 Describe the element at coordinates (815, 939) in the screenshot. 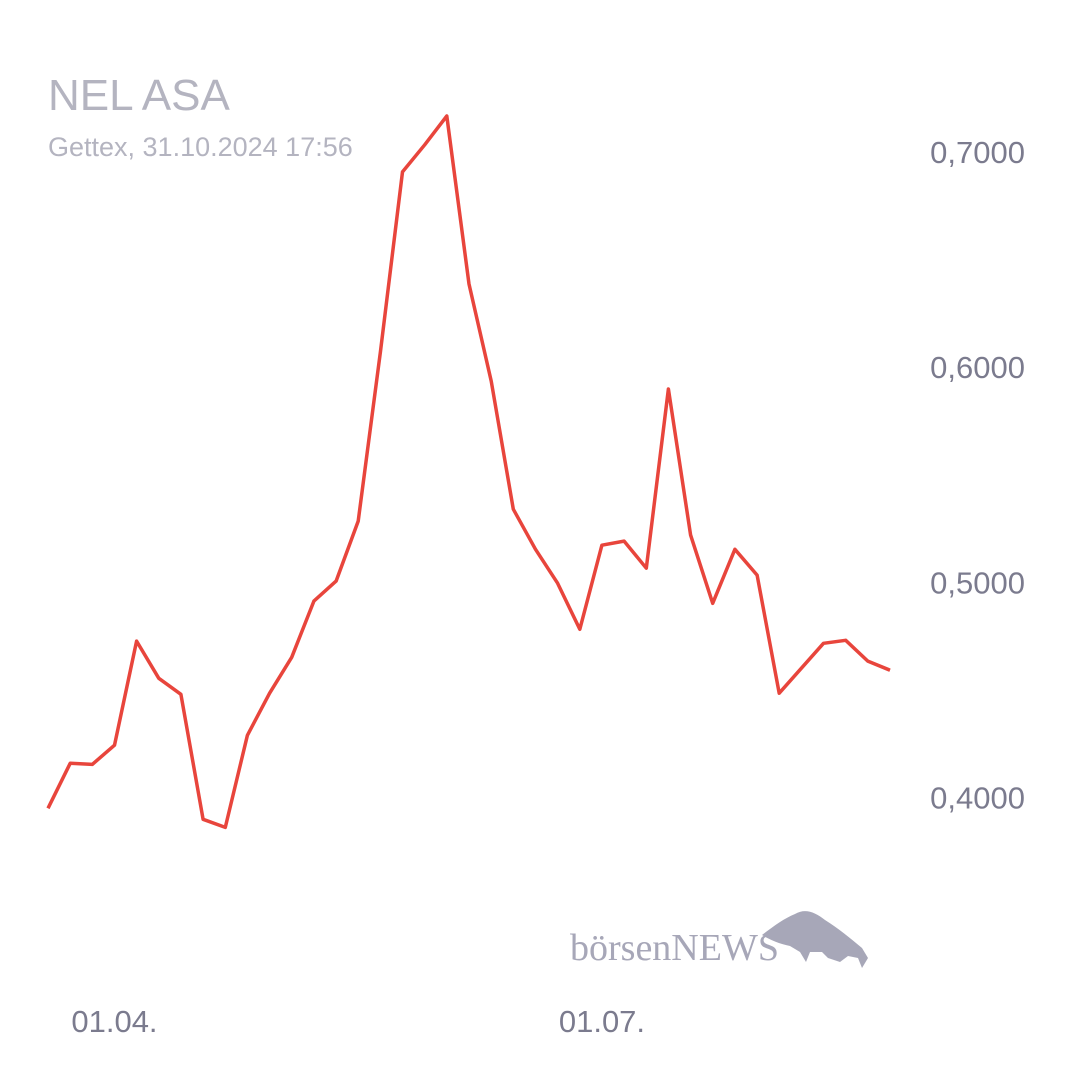

I see `bull-logo` at that location.